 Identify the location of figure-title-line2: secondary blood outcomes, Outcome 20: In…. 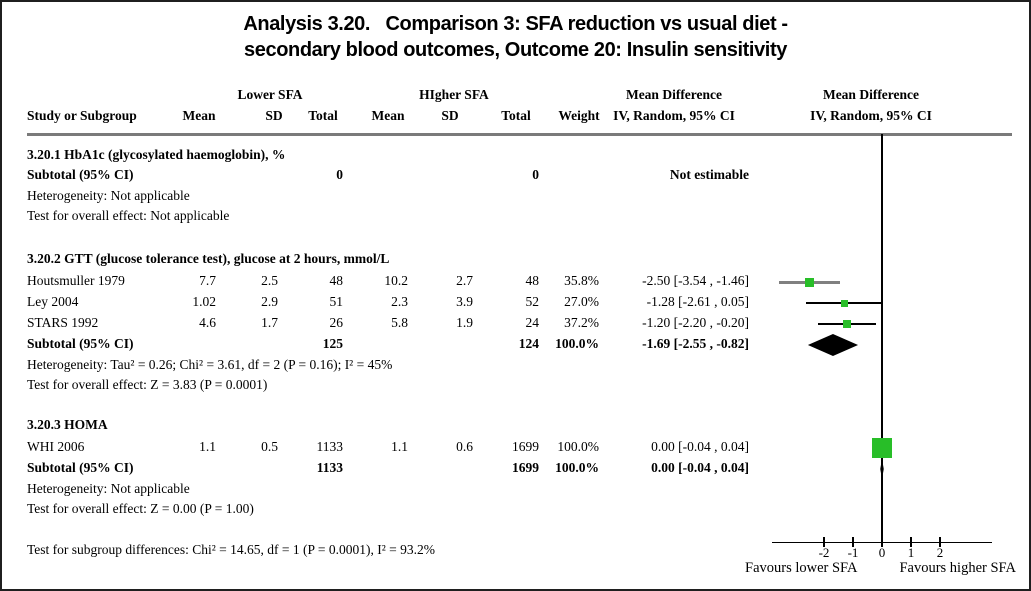
(515, 50).